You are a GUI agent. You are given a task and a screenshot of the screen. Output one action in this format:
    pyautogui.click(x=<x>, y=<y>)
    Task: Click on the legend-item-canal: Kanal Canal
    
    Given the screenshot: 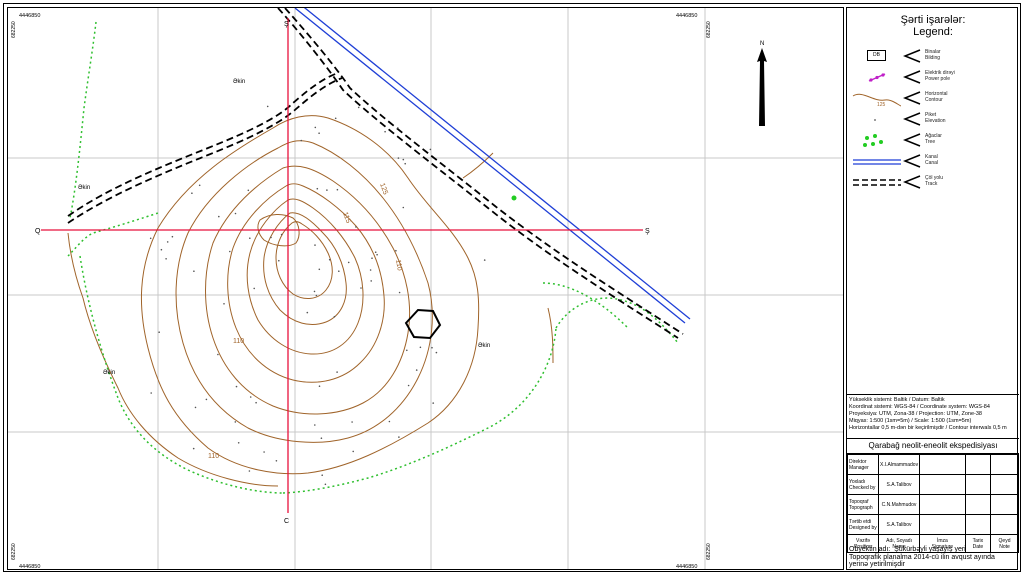 What is the action you would take?
    pyautogui.click(x=933, y=162)
    